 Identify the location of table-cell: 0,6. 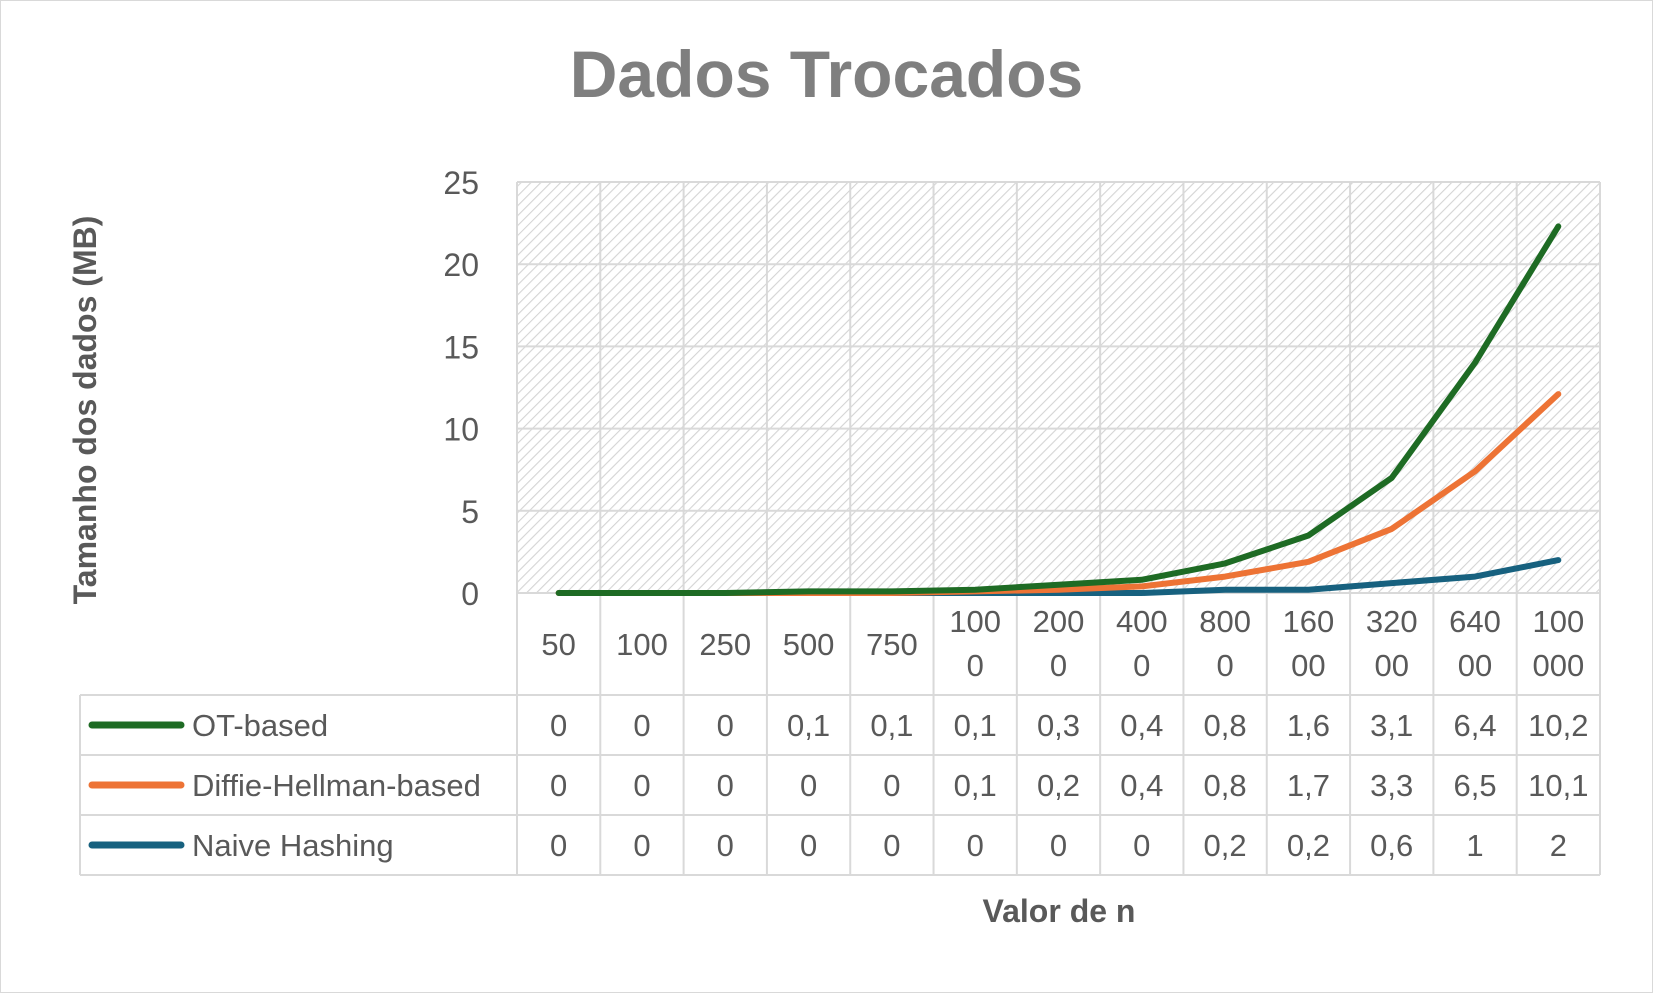
(1391, 845).